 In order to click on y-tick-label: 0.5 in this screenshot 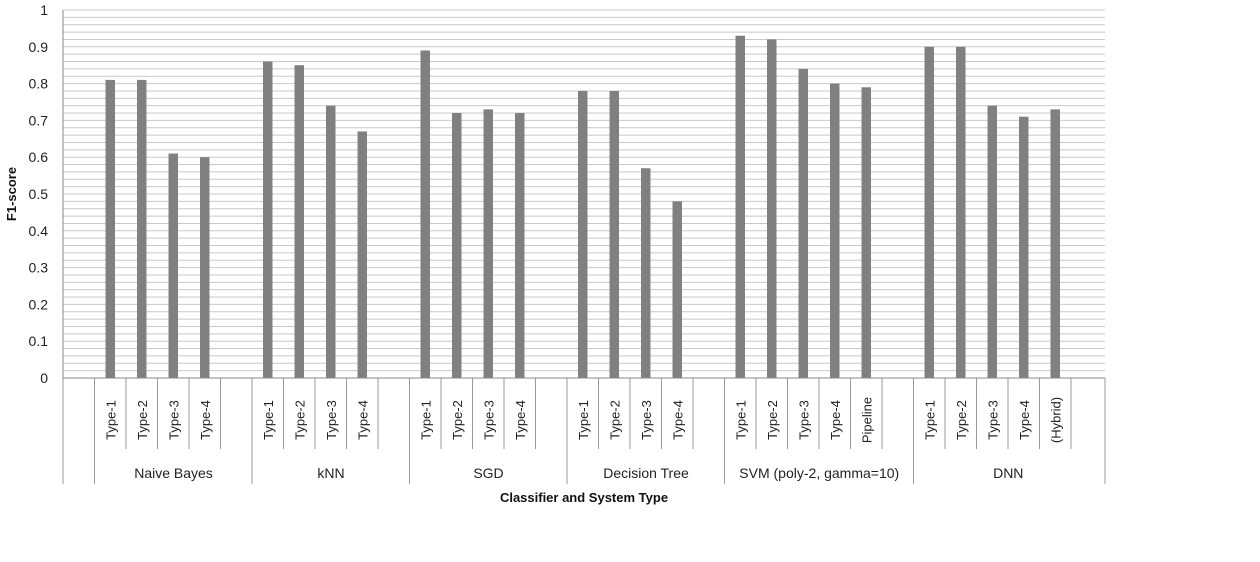, I will do `click(39, 194)`.